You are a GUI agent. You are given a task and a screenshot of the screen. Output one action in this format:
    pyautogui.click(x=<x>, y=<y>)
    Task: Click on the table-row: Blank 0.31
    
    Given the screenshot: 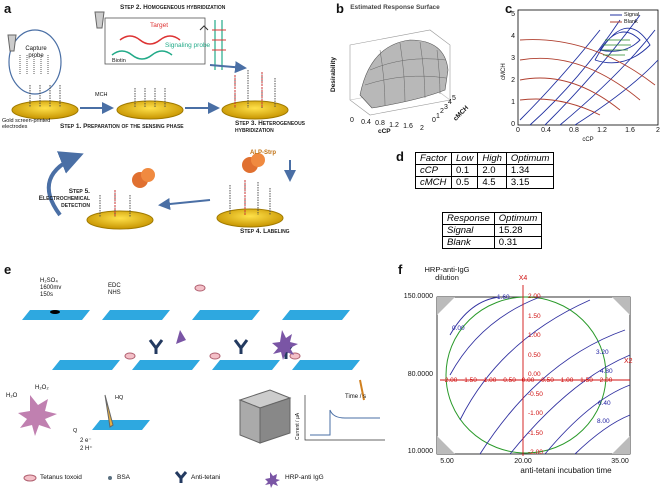 What is the action you would take?
    pyautogui.click(x=492, y=242)
    